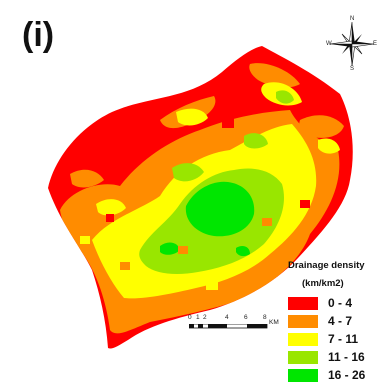 This screenshot has width=380, height=382. I want to click on legend-item: 4 - 7, so click(333, 320).